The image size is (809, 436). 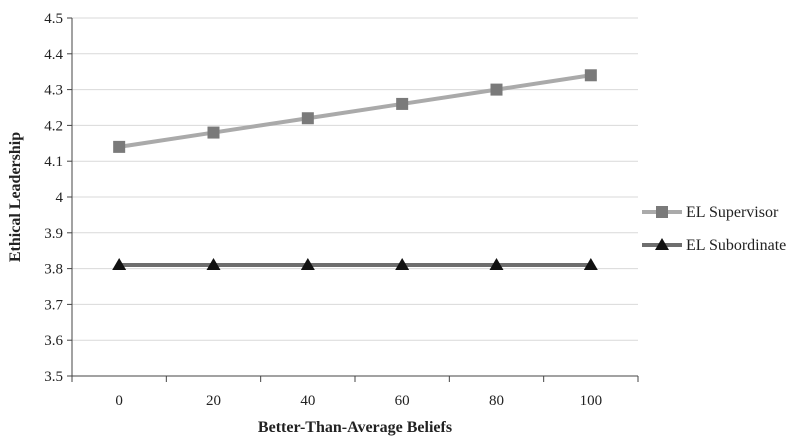 What do you see at coordinates (736, 245) in the screenshot?
I see `legend-label: EL Subordinate` at bounding box center [736, 245].